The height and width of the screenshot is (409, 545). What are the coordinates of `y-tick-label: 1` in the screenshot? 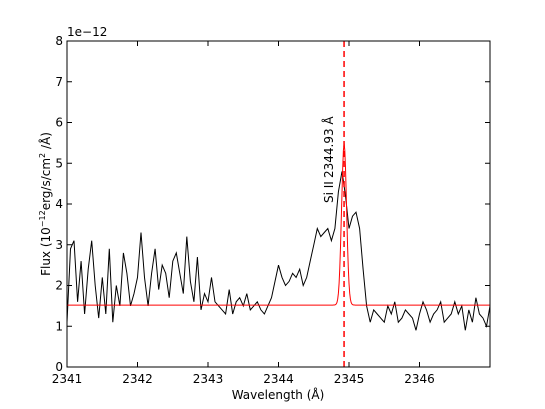 It's located at (59, 326).